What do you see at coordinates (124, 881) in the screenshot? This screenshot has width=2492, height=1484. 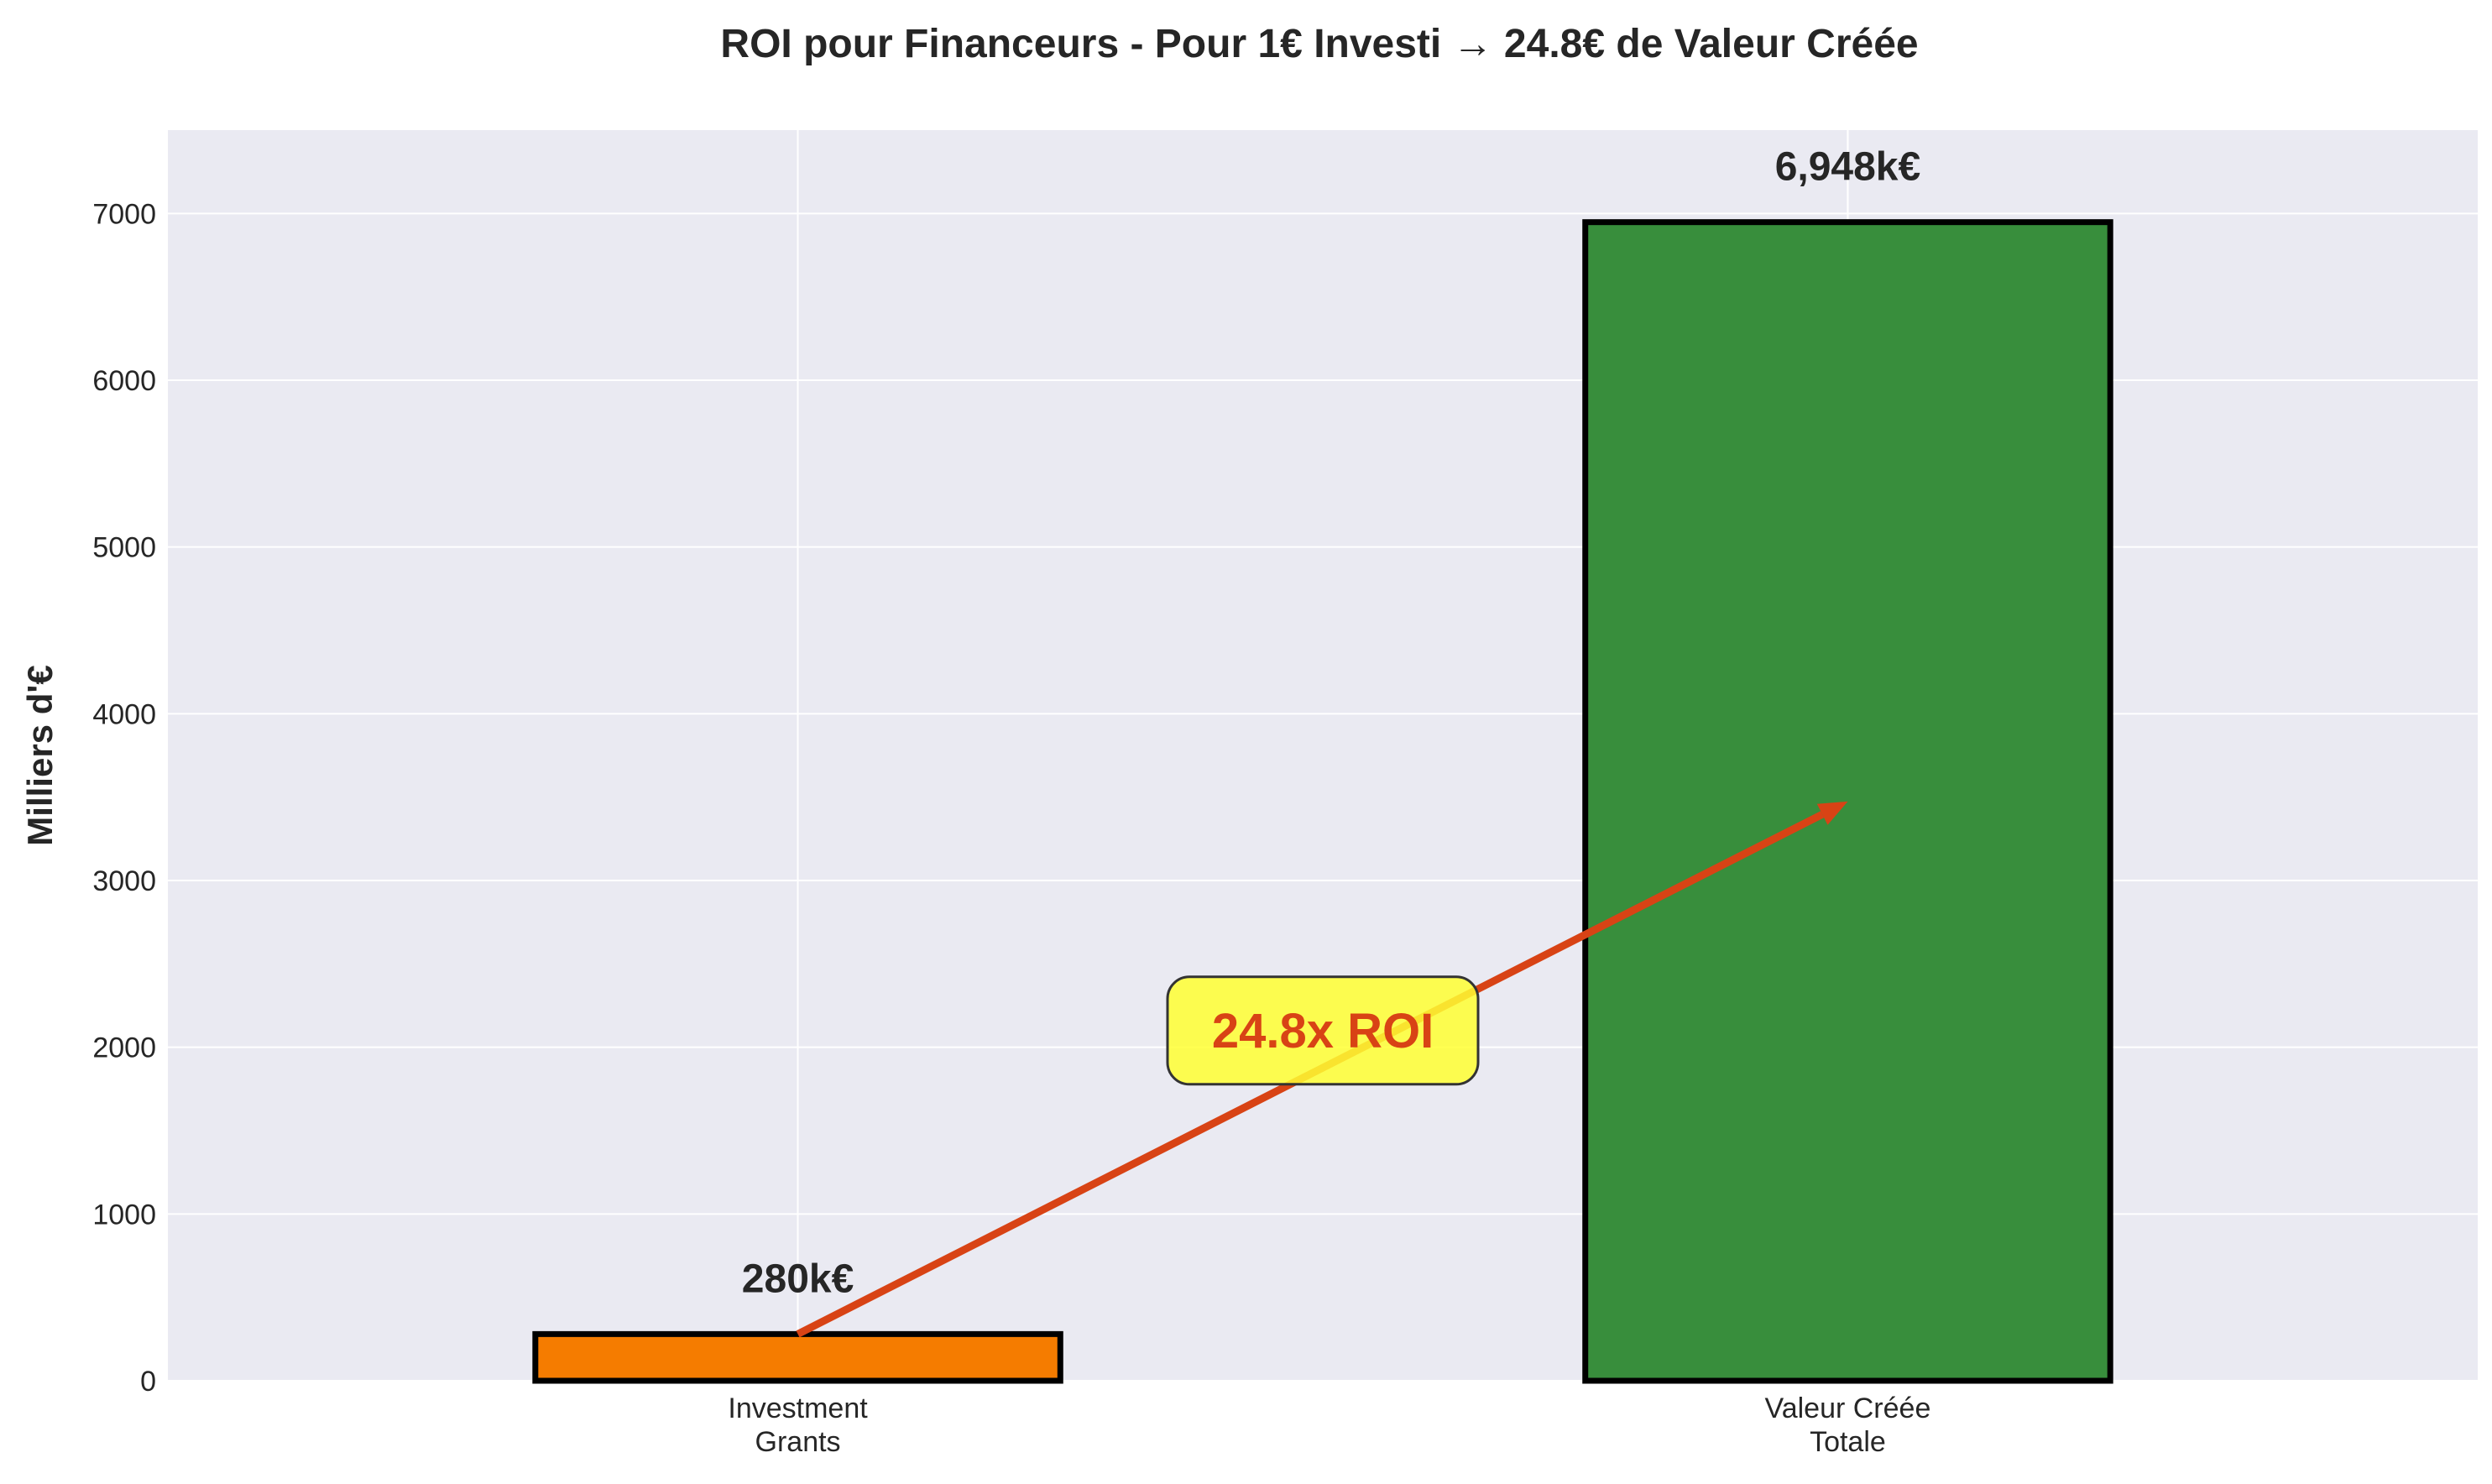 I see `y-tick-label: 3000` at bounding box center [124, 881].